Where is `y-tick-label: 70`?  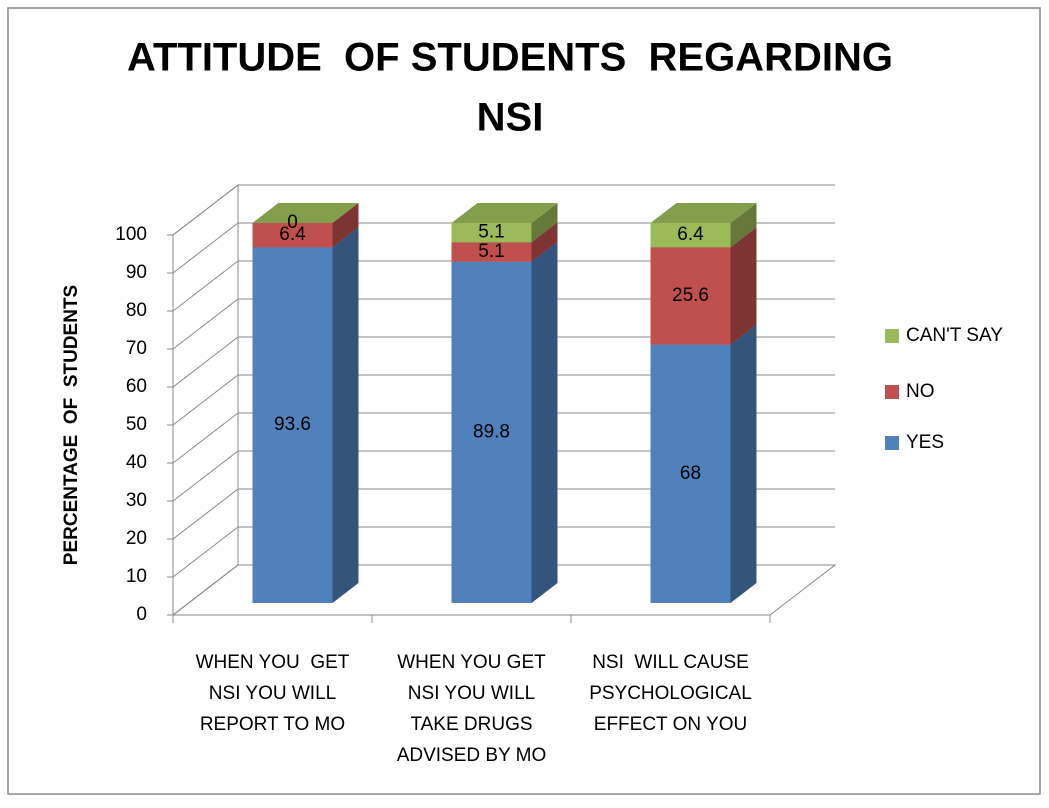 y-tick-label: 70 is located at coordinates (136, 348).